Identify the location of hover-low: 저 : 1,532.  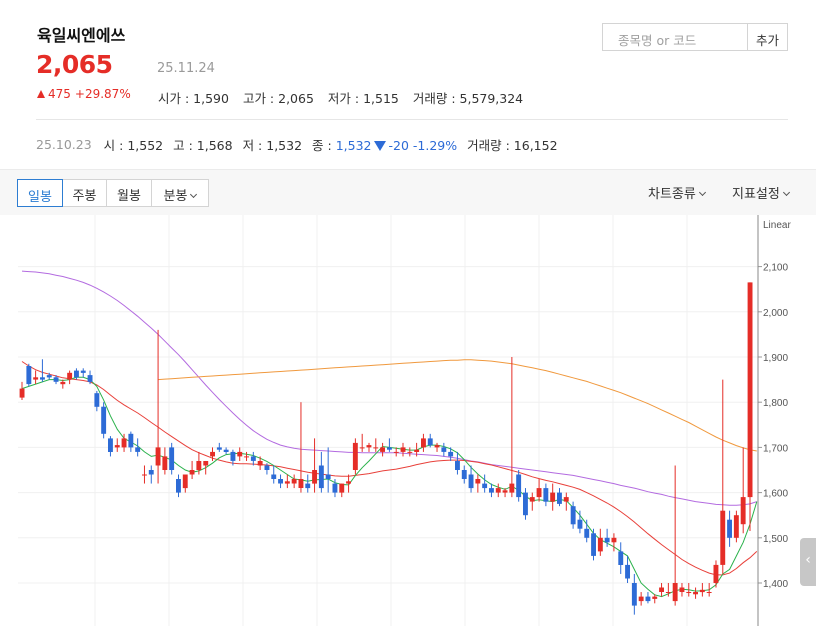
(272, 145).